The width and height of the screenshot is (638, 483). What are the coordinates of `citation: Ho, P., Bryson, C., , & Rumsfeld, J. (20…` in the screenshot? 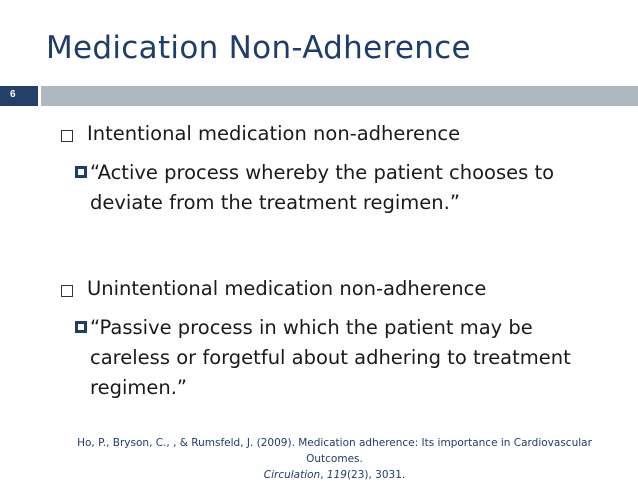 It's located at (334, 459).